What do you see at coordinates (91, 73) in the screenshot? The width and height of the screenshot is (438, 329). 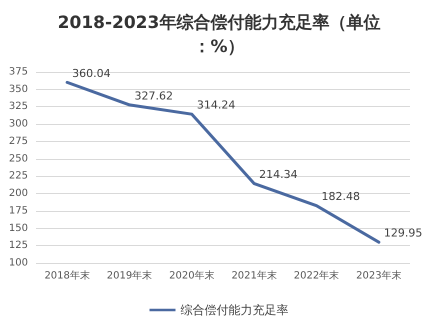 I see `data-label: 360.04` at bounding box center [91, 73].